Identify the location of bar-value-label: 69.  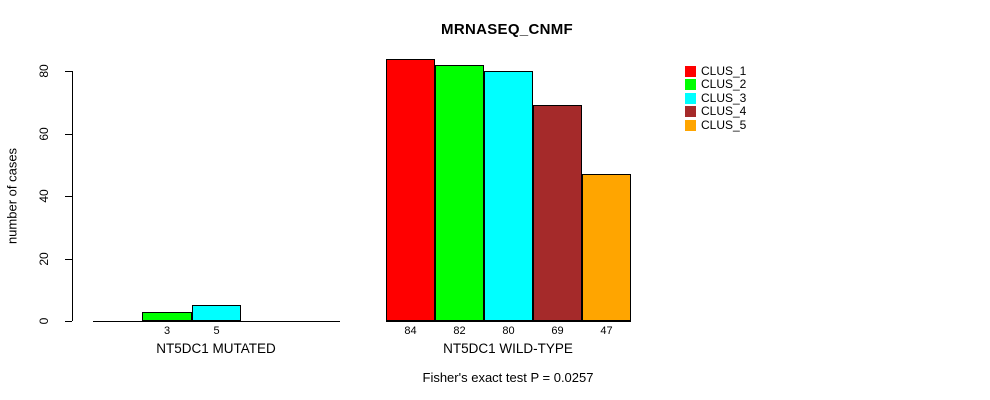
(557, 331).